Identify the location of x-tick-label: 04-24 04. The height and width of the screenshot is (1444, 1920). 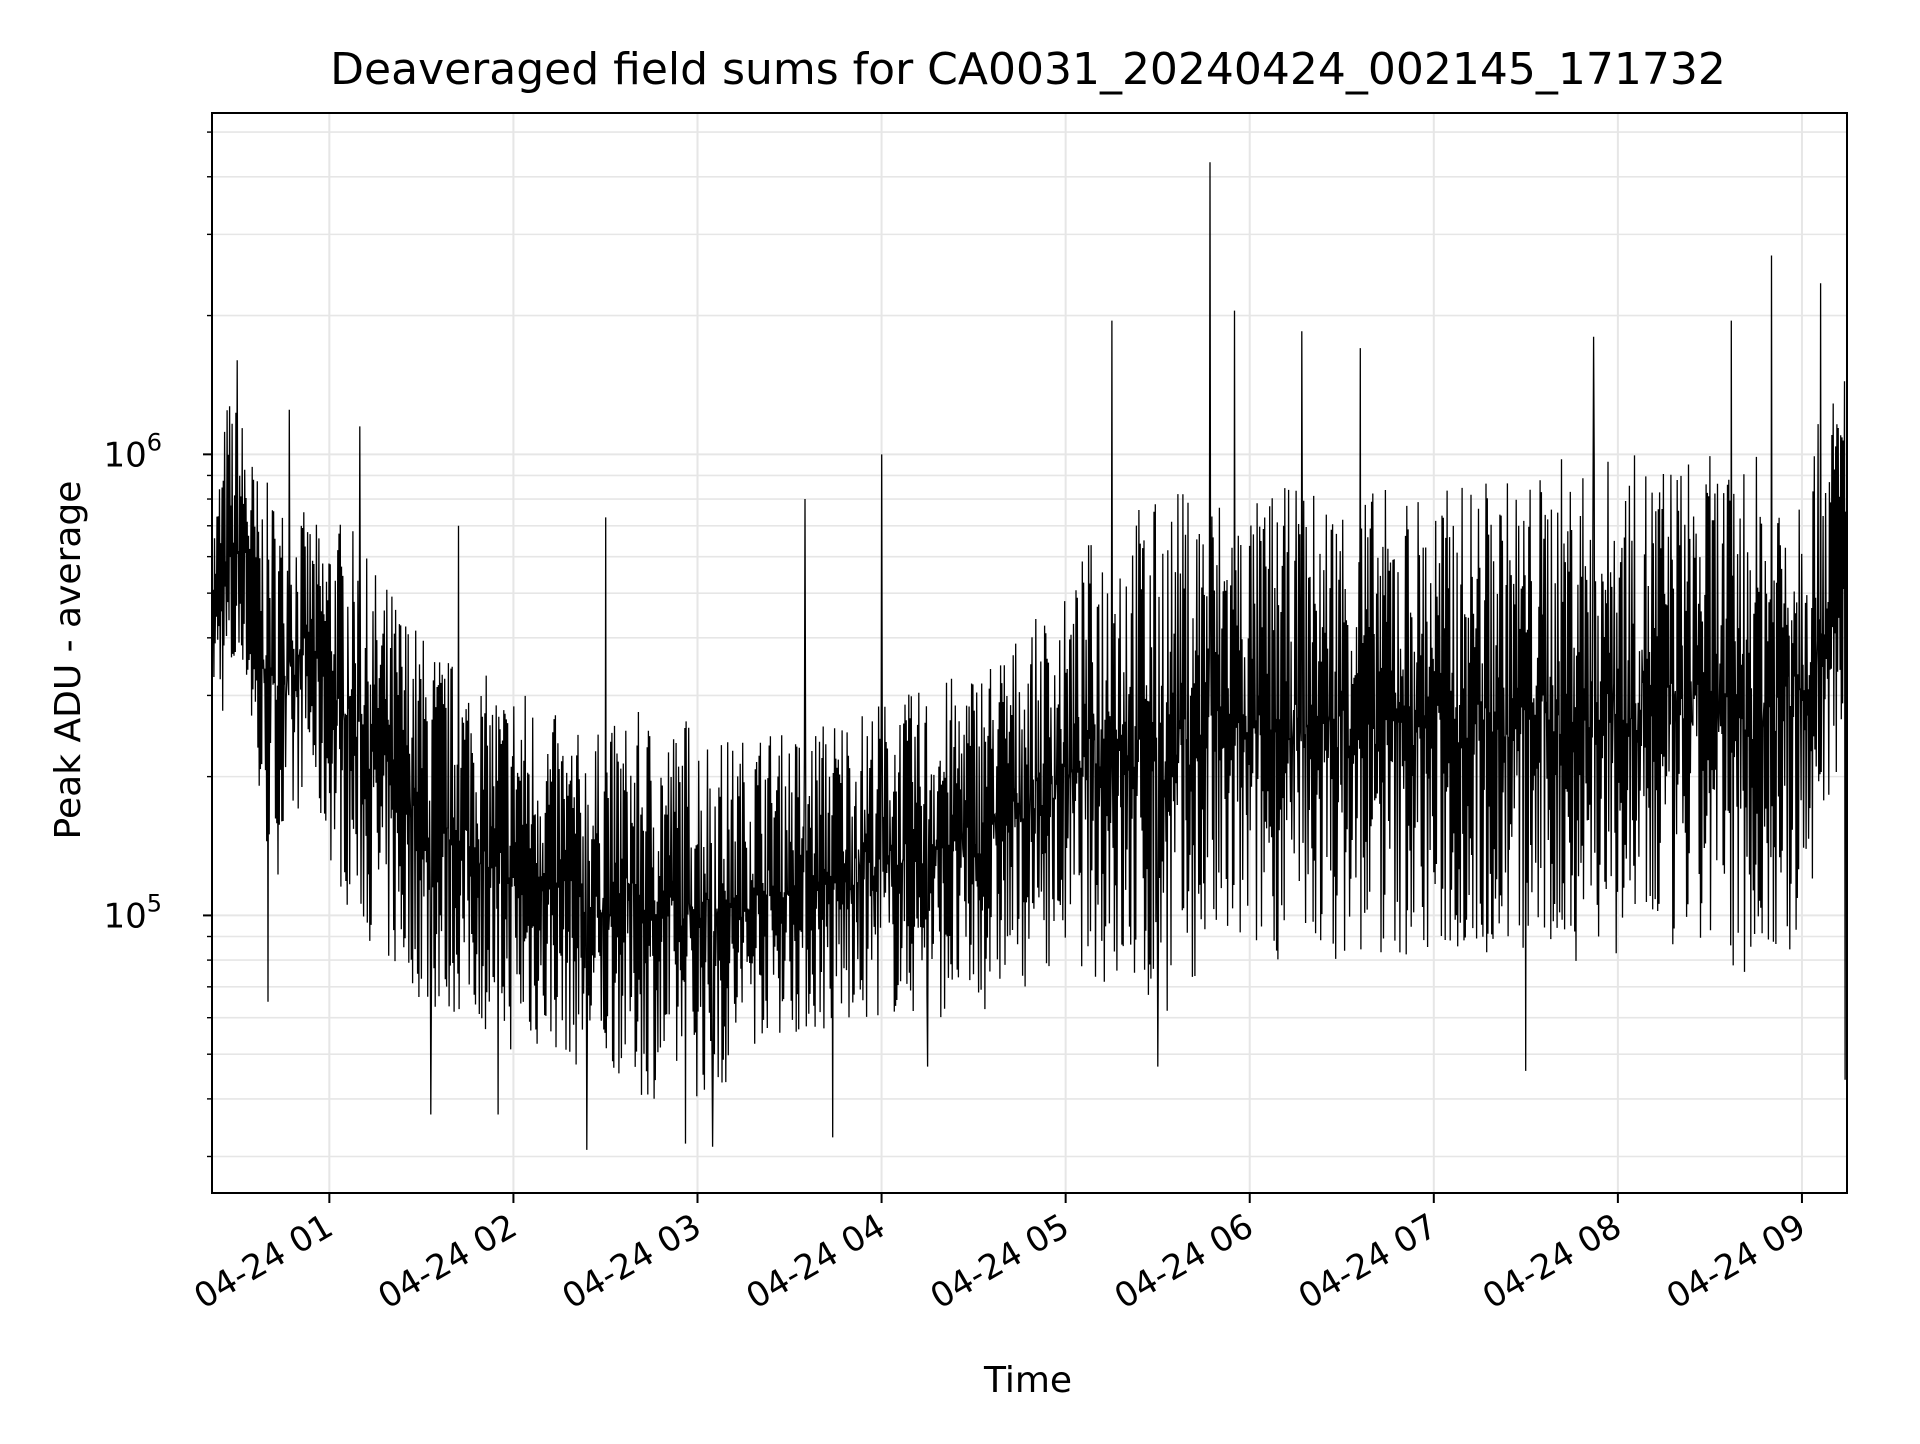
(816, 1261).